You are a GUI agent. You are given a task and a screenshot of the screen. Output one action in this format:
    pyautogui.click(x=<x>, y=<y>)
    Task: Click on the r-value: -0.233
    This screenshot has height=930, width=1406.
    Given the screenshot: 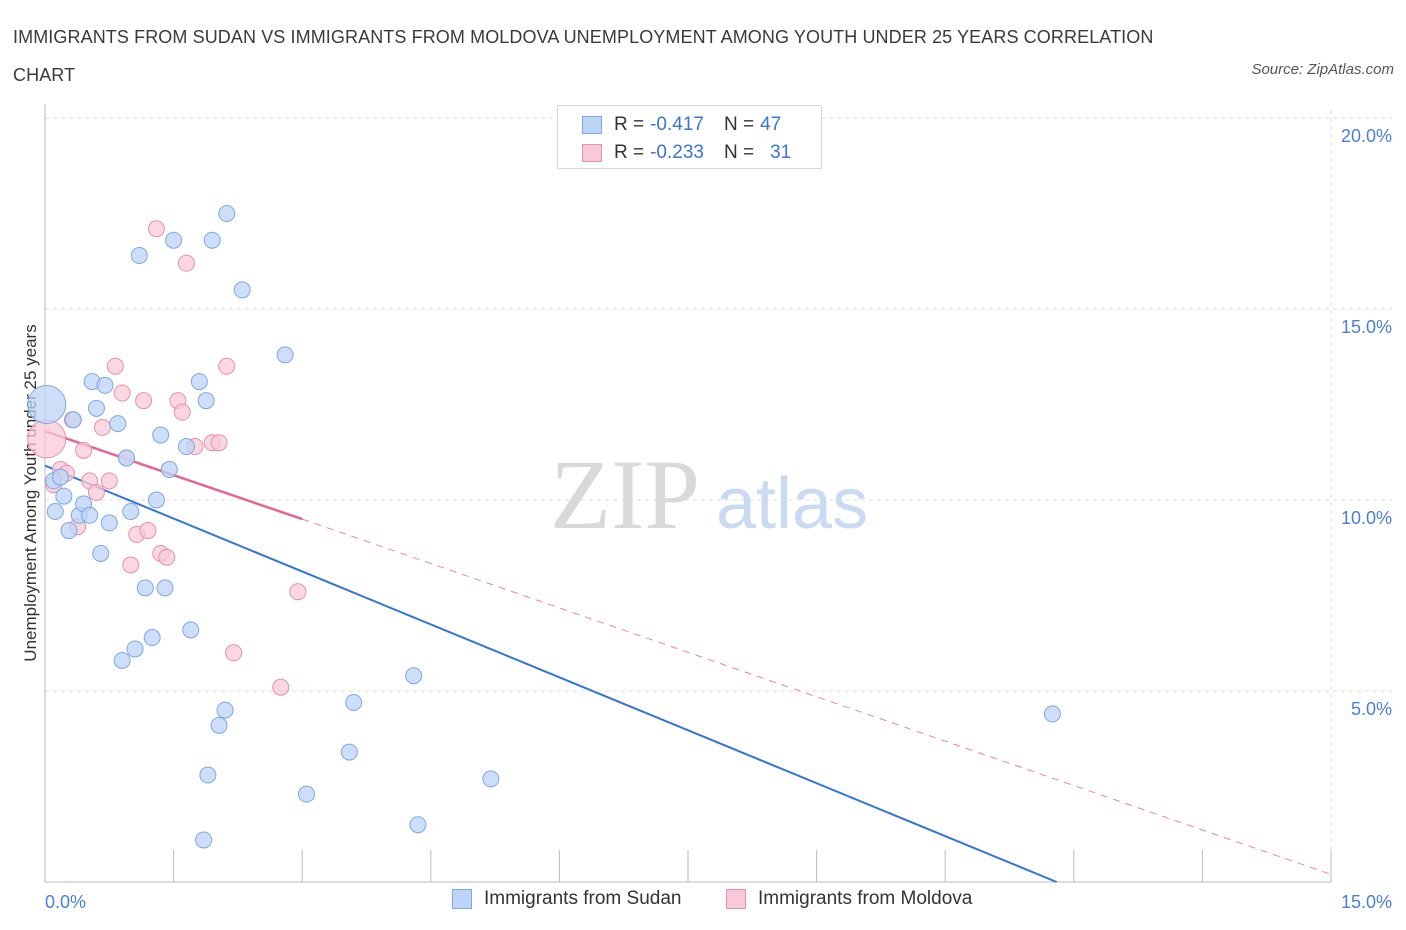 What is the action you would take?
    pyautogui.click(x=677, y=152)
    